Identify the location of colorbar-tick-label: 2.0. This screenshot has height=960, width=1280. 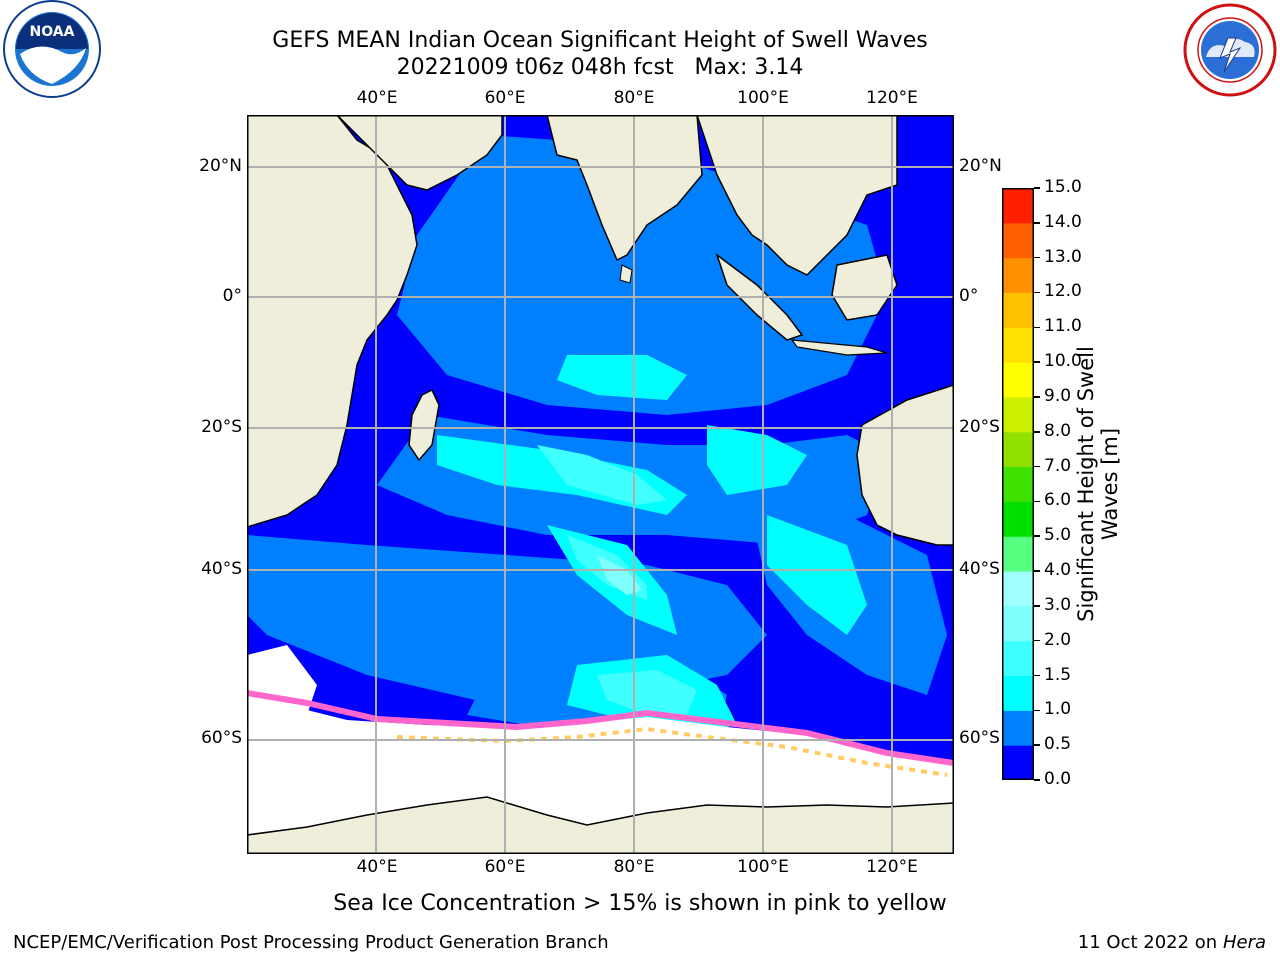
(1058, 639).